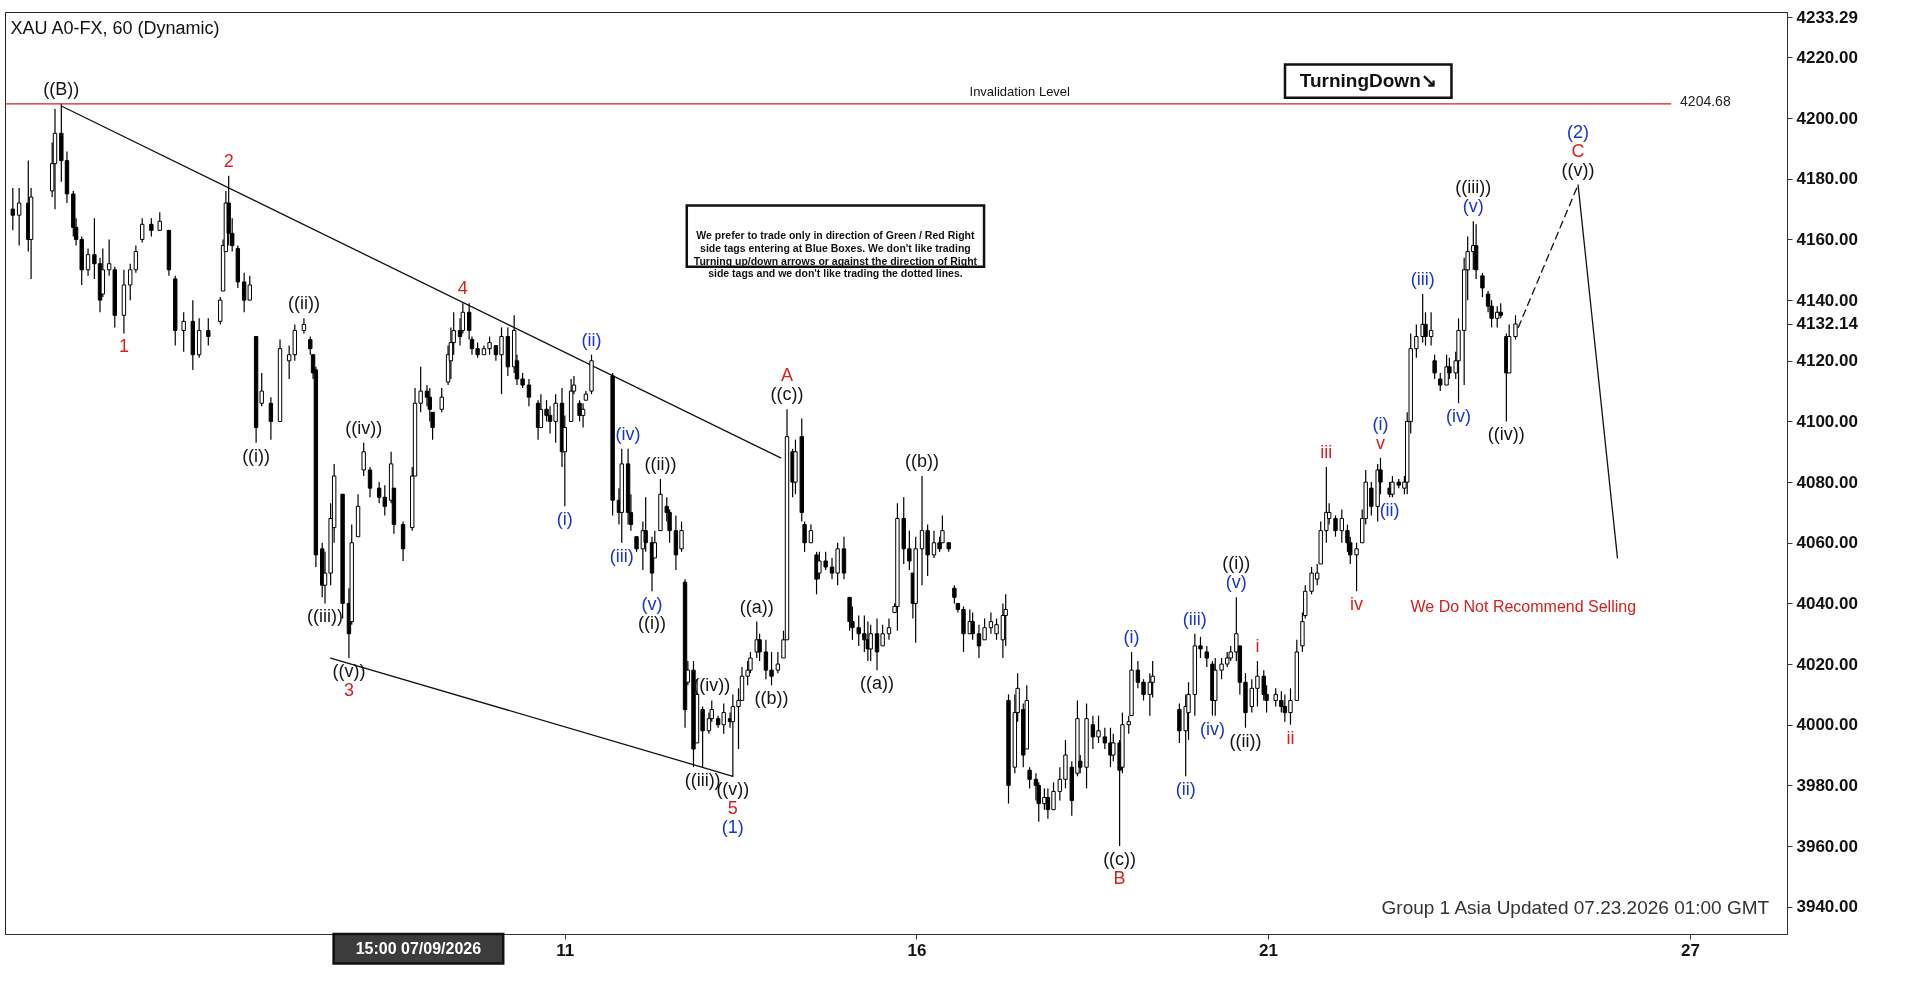  Describe the element at coordinates (1827, 603) in the screenshot. I see `y-tick-label: 4040.00` at that location.